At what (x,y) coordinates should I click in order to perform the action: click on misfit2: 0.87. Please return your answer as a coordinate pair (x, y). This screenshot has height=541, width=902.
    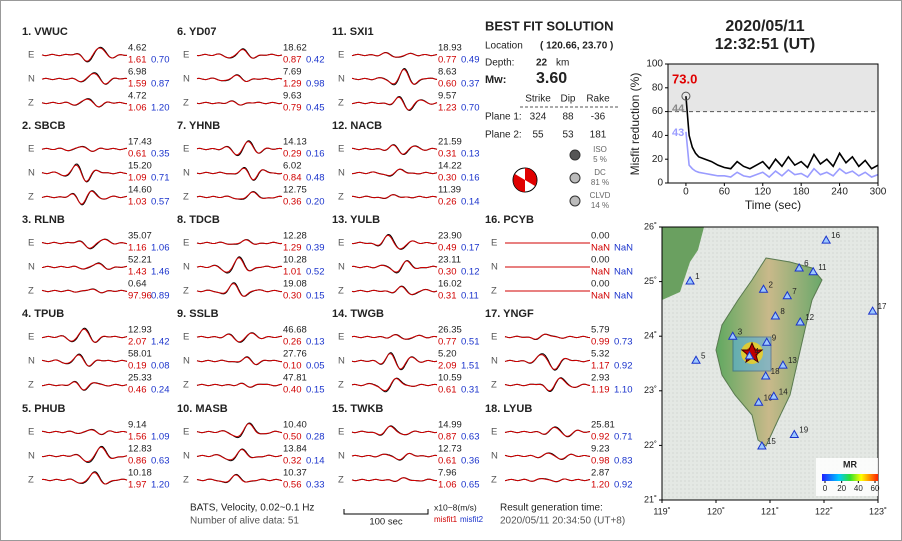
    Looking at the image, I should click on (160, 84).